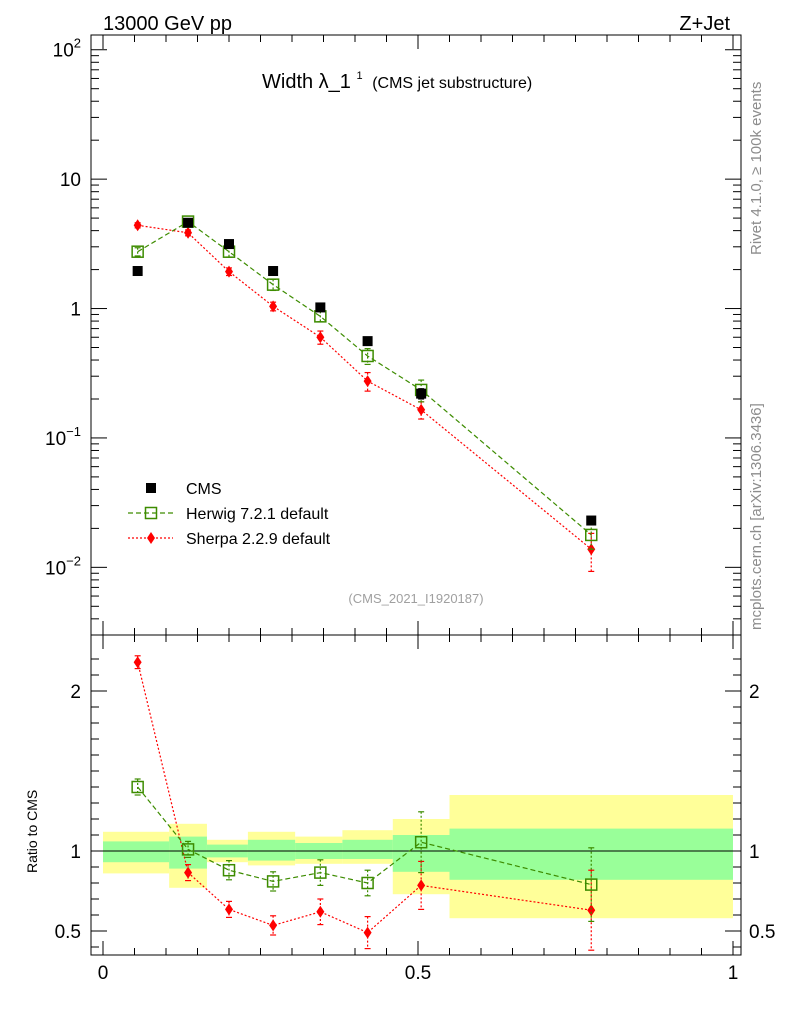 This screenshot has height=1024, width=786. What do you see at coordinates (257, 514) in the screenshot?
I see `legend-herwig-label: Herwig 7.2.1 default` at bounding box center [257, 514].